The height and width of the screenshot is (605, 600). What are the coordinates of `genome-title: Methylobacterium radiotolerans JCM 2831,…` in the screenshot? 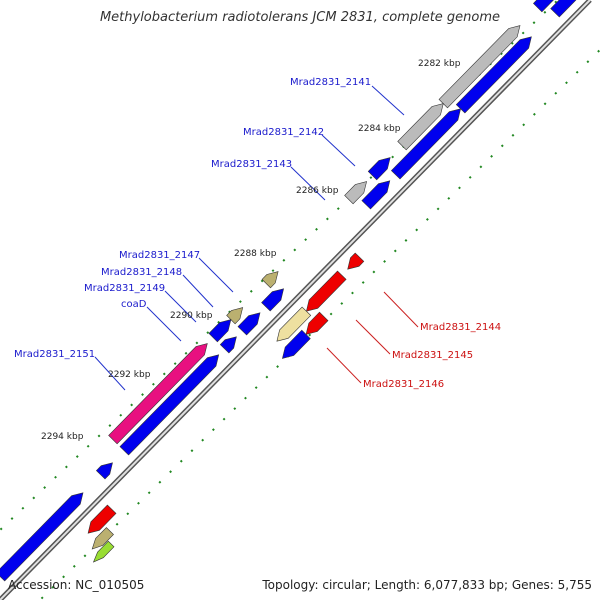 It's located at (300, 17).